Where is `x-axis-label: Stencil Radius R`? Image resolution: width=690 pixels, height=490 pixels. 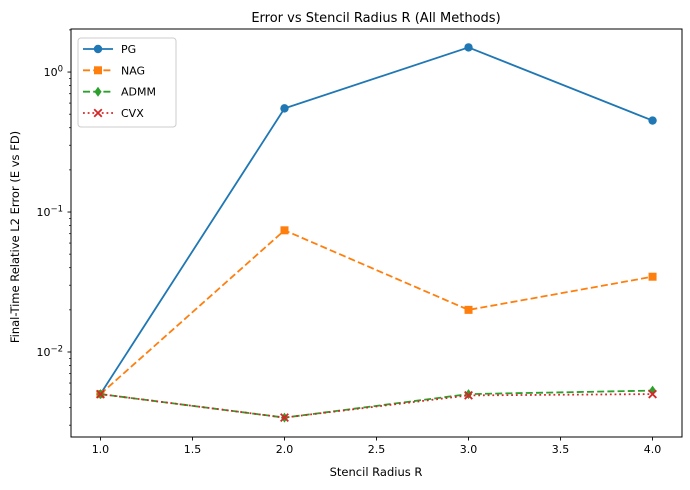
x-axis-label: Stencil Radius R is located at coordinates (376, 472).